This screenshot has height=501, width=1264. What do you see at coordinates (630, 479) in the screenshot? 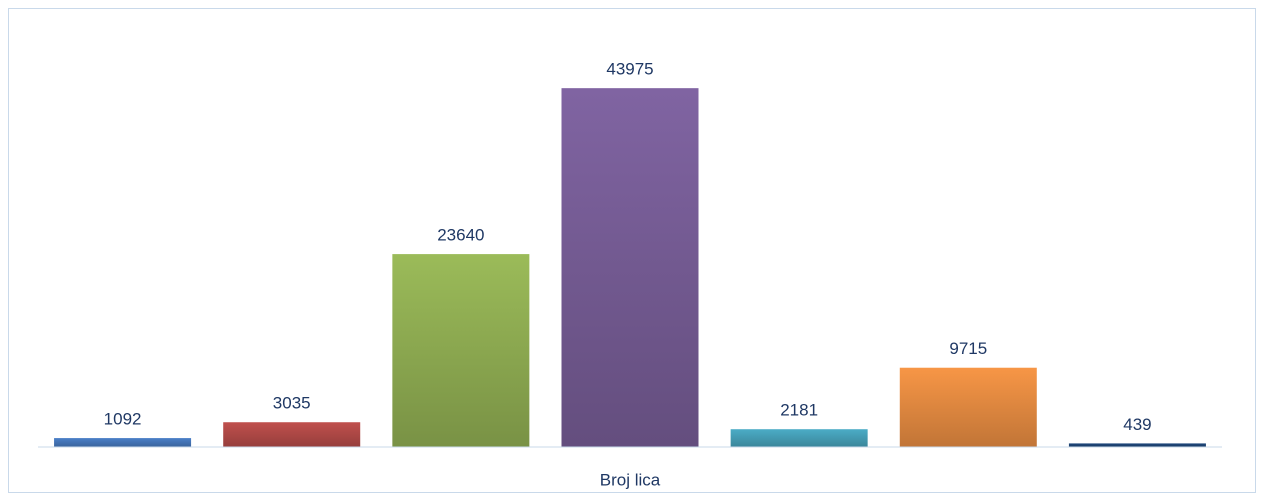
I see `x-tick-label: Broj lica` at bounding box center [630, 479].